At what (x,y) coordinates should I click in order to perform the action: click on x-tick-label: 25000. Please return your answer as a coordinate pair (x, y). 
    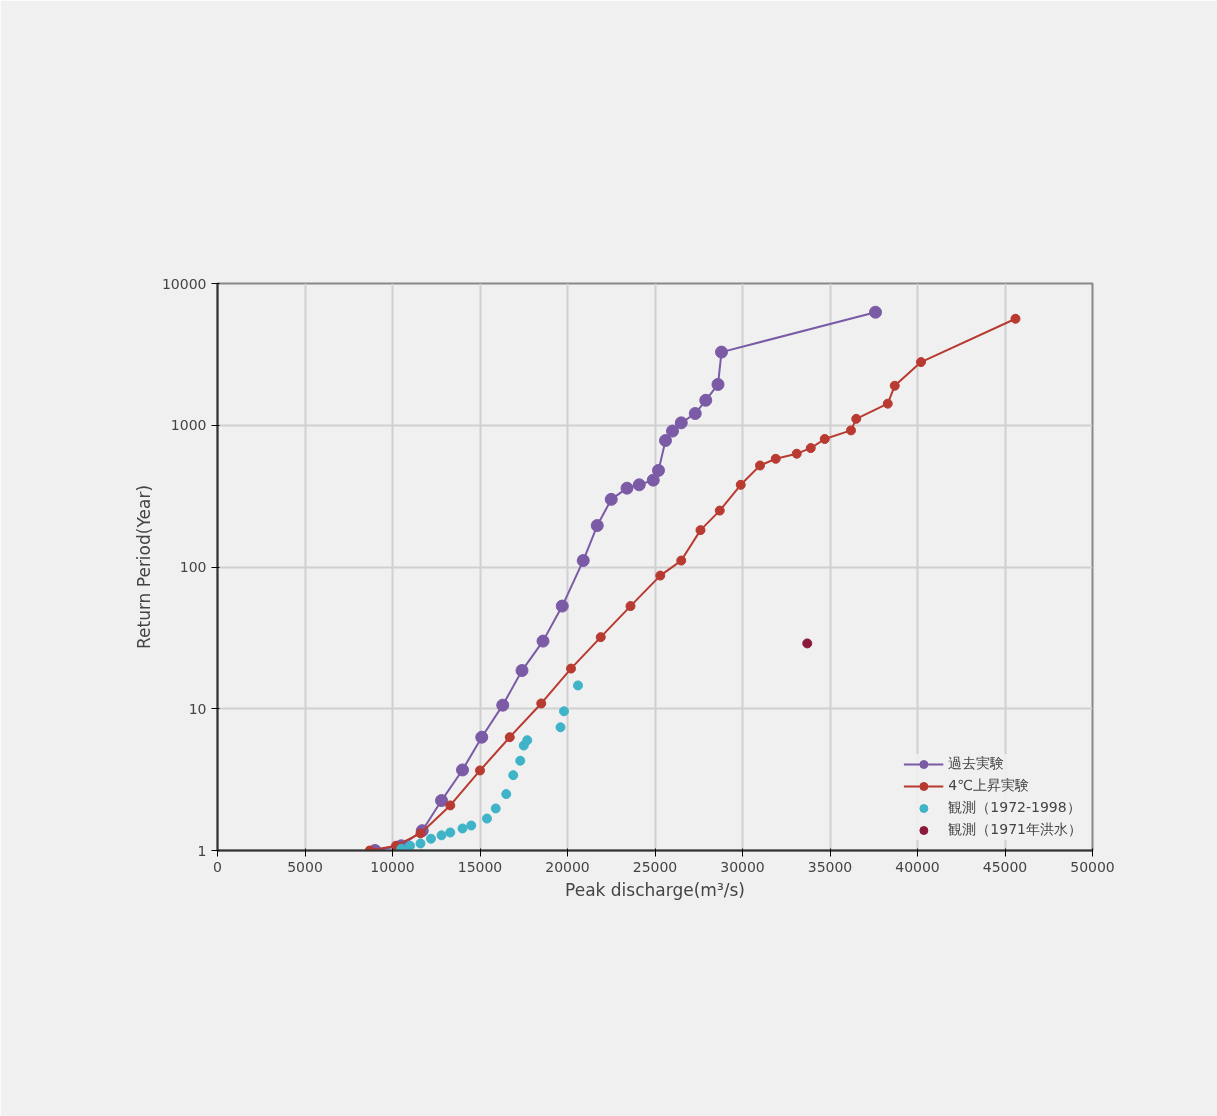
    Looking at the image, I should click on (655, 866).